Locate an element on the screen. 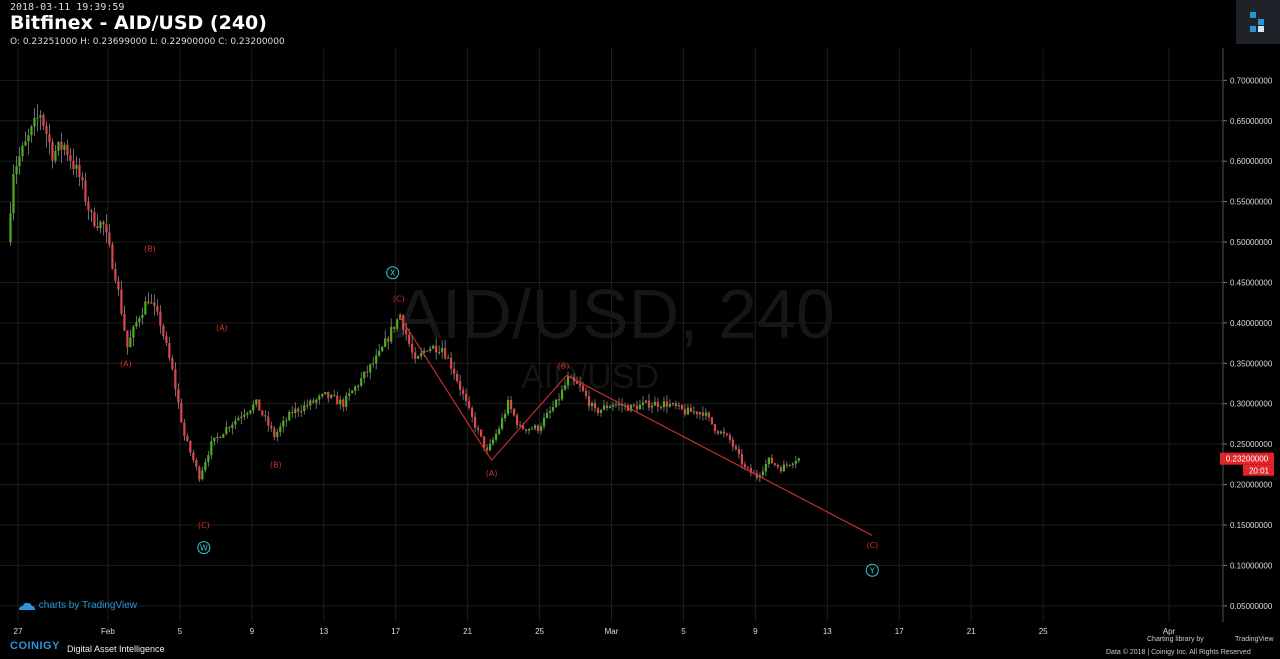 Image resolution: width=1280 pixels, height=659 pixels. time-axis: 27 Feb 5 9 13 17 21 25 Mar 5 9 13 17 21 25 Apr is located at coordinates (595, 631).